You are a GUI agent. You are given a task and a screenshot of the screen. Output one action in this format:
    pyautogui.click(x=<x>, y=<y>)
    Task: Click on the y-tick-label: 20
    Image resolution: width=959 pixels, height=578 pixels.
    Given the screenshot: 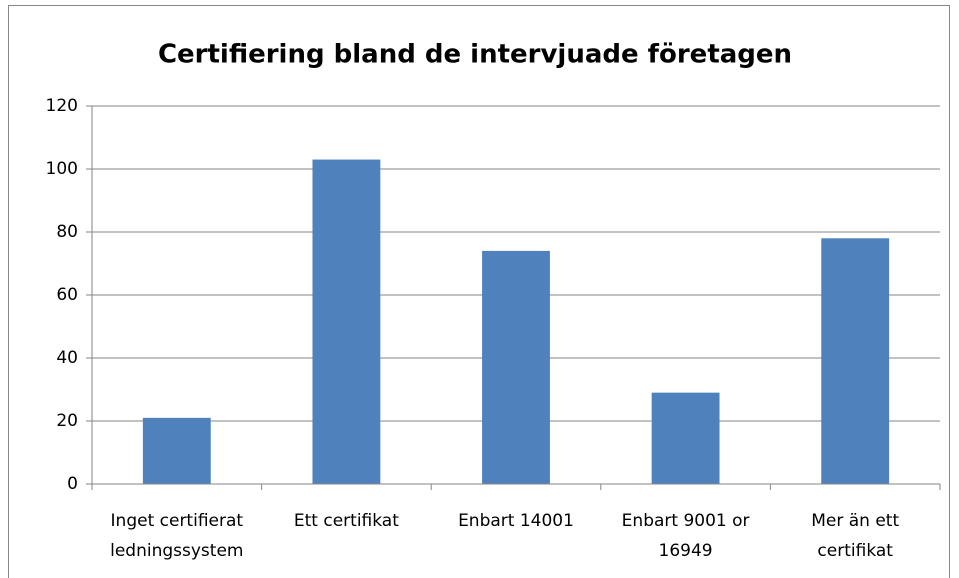 What is the action you would take?
    pyautogui.click(x=67, y=421)
    